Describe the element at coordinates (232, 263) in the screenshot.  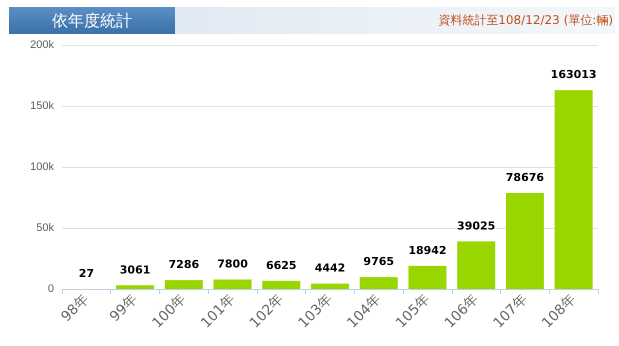
I see `data-label: 7800` at that location.